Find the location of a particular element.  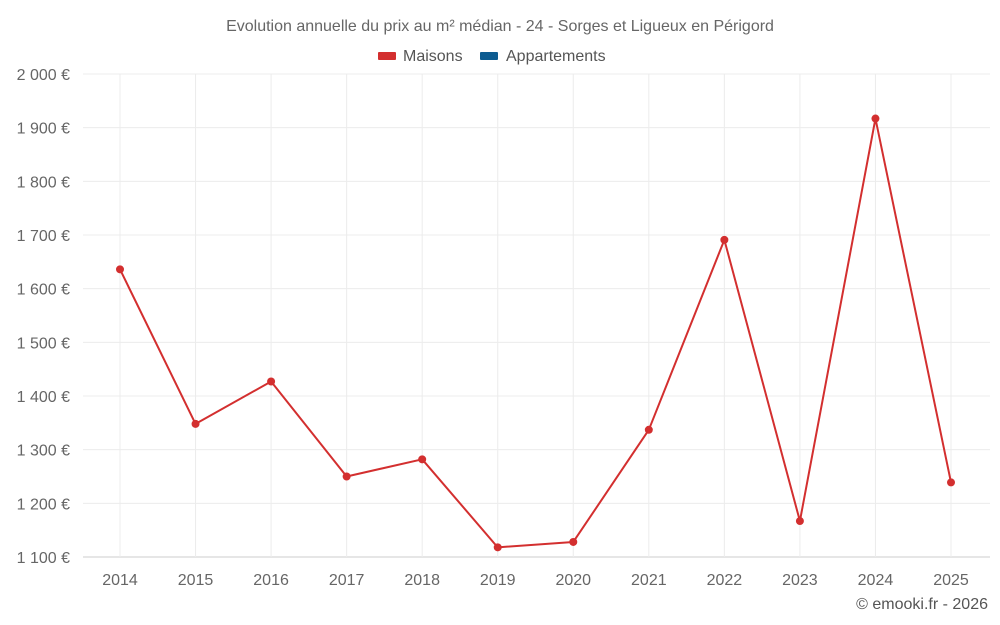

data-point-maisons-2015 is located at coordinates (195, 423).